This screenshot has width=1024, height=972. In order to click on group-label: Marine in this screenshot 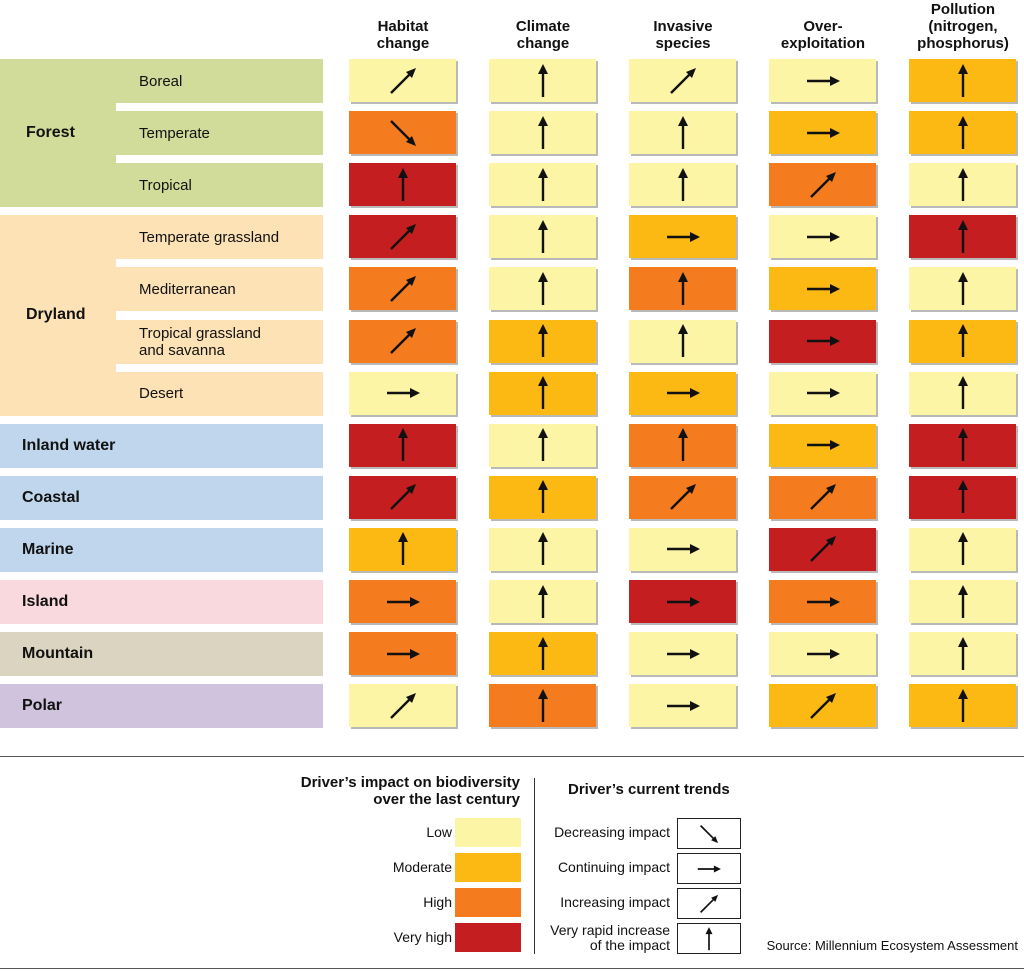, I will do `click(48, 549)`.